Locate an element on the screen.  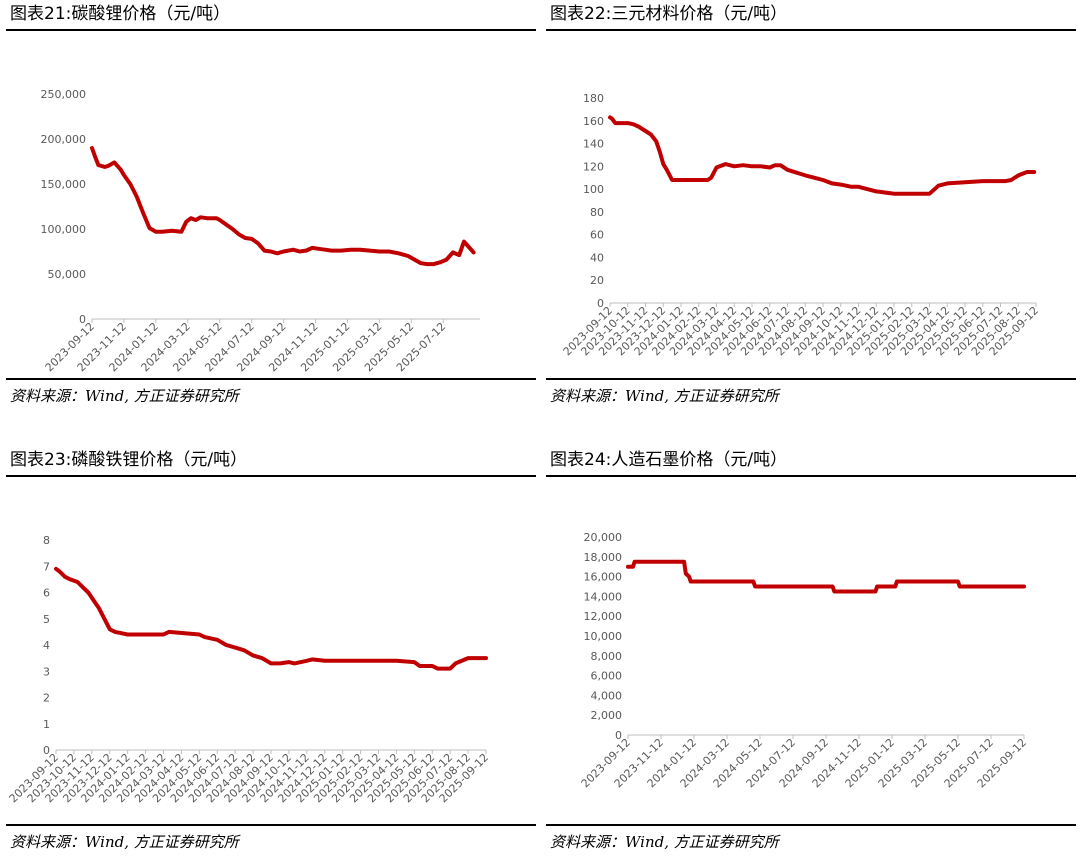
y-tick-label: 18,000 is located at coordinates (603, 557).